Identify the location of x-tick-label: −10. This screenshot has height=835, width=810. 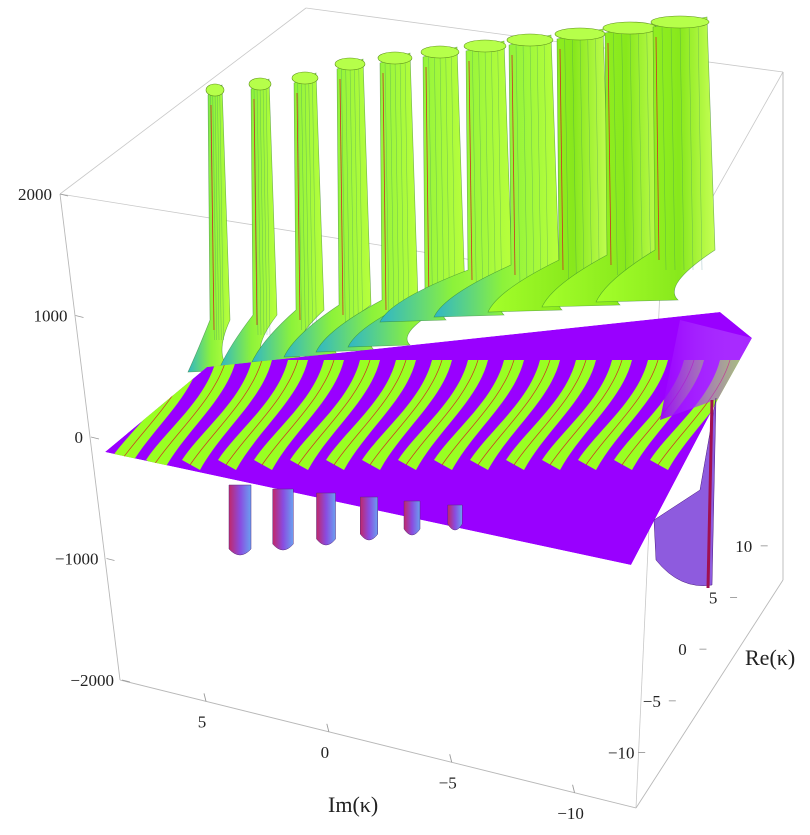
(570, 813).